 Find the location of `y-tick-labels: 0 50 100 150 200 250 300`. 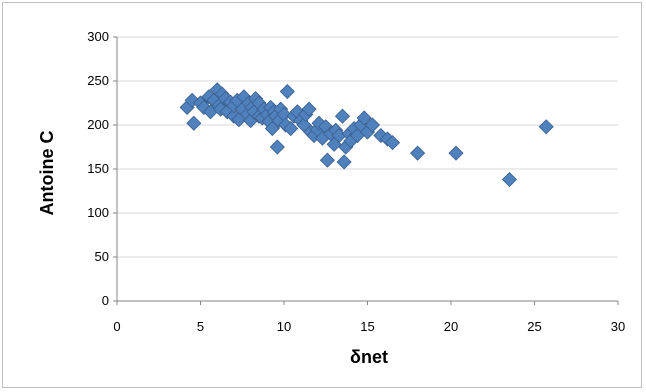

y-tick-labels: 0 50 100 150 200 250 300 is located at coordinates (98, 168).